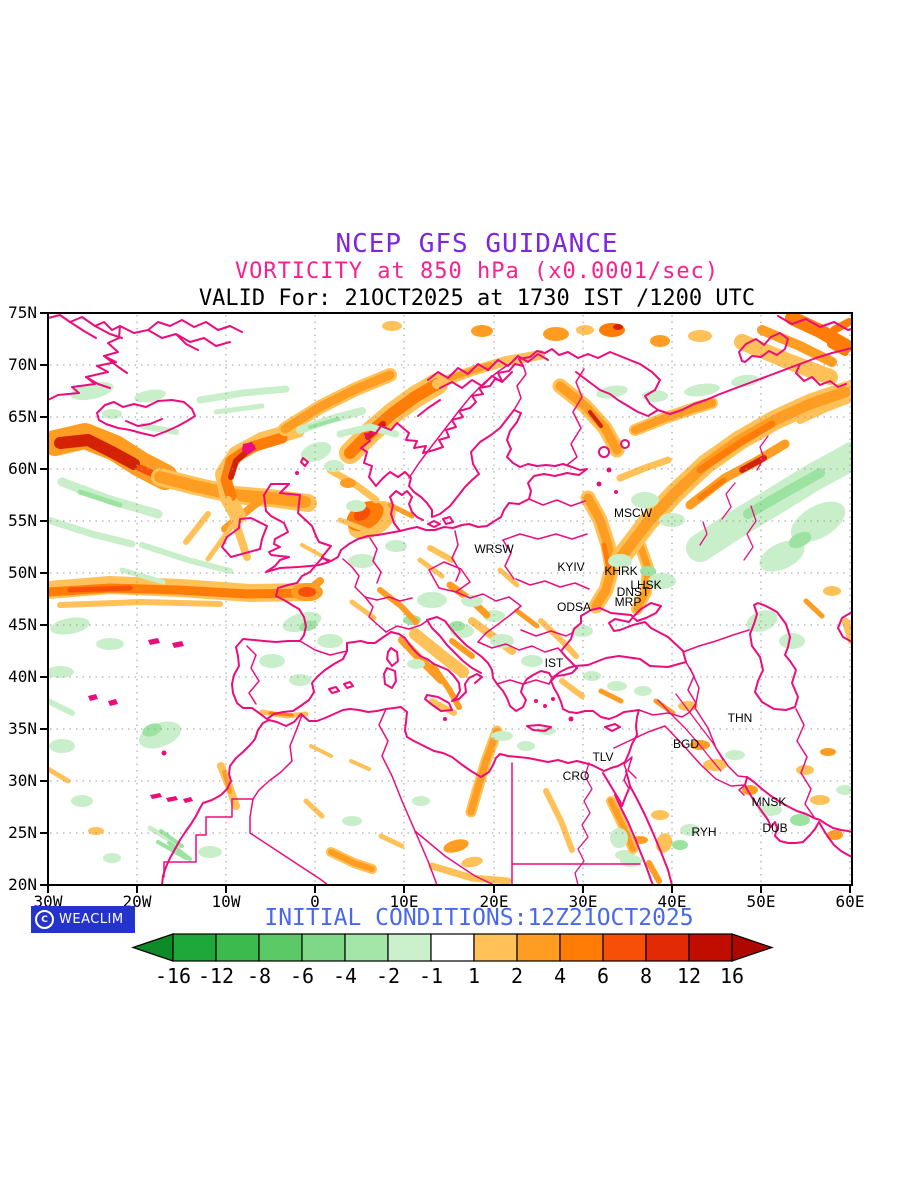  What do you see at coordinates (646, 976) in the screenshot?
I see `colorbar-label: 8` at bounding box center [646, 976].